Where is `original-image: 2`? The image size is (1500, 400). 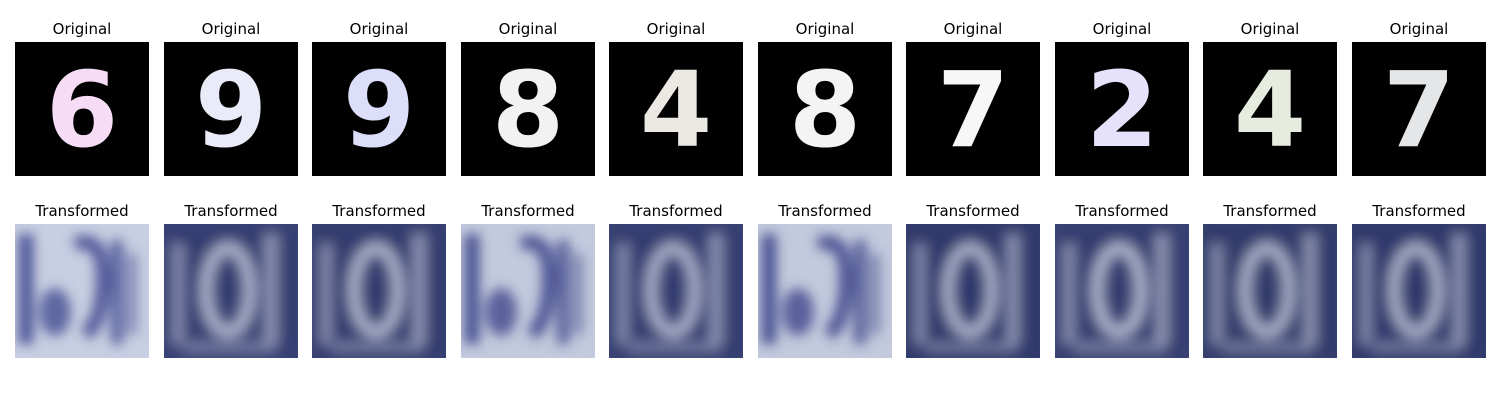
original-image: 2 is located at coordinates (1122, 109).